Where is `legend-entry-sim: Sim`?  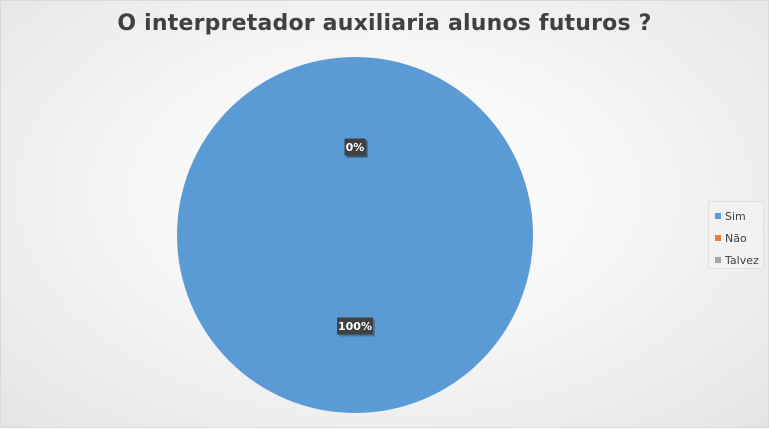
legend-entry-sim: Sim is located at coordinates (739, 216).